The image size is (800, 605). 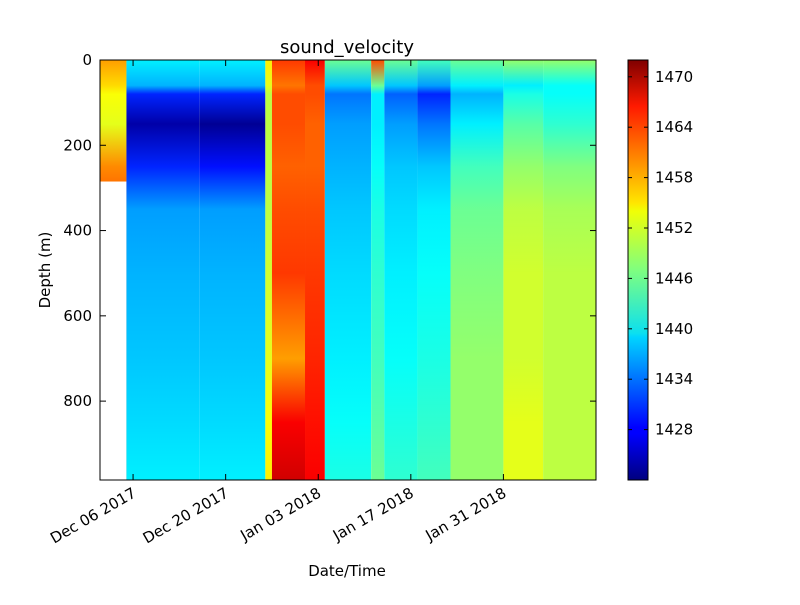 I want to click on x-tick-label: Jan 17 2018, so click(x=373, y=514).